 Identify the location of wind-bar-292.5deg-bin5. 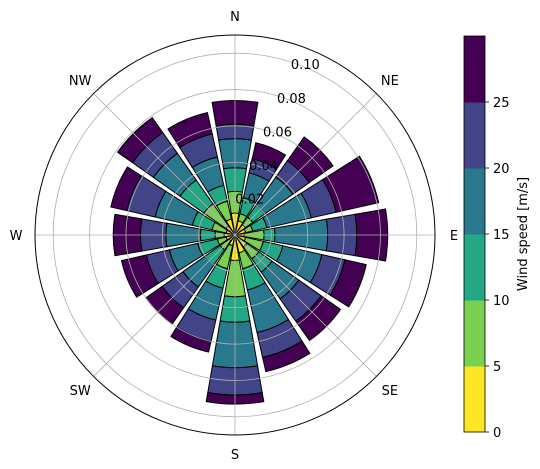
(126, 189).